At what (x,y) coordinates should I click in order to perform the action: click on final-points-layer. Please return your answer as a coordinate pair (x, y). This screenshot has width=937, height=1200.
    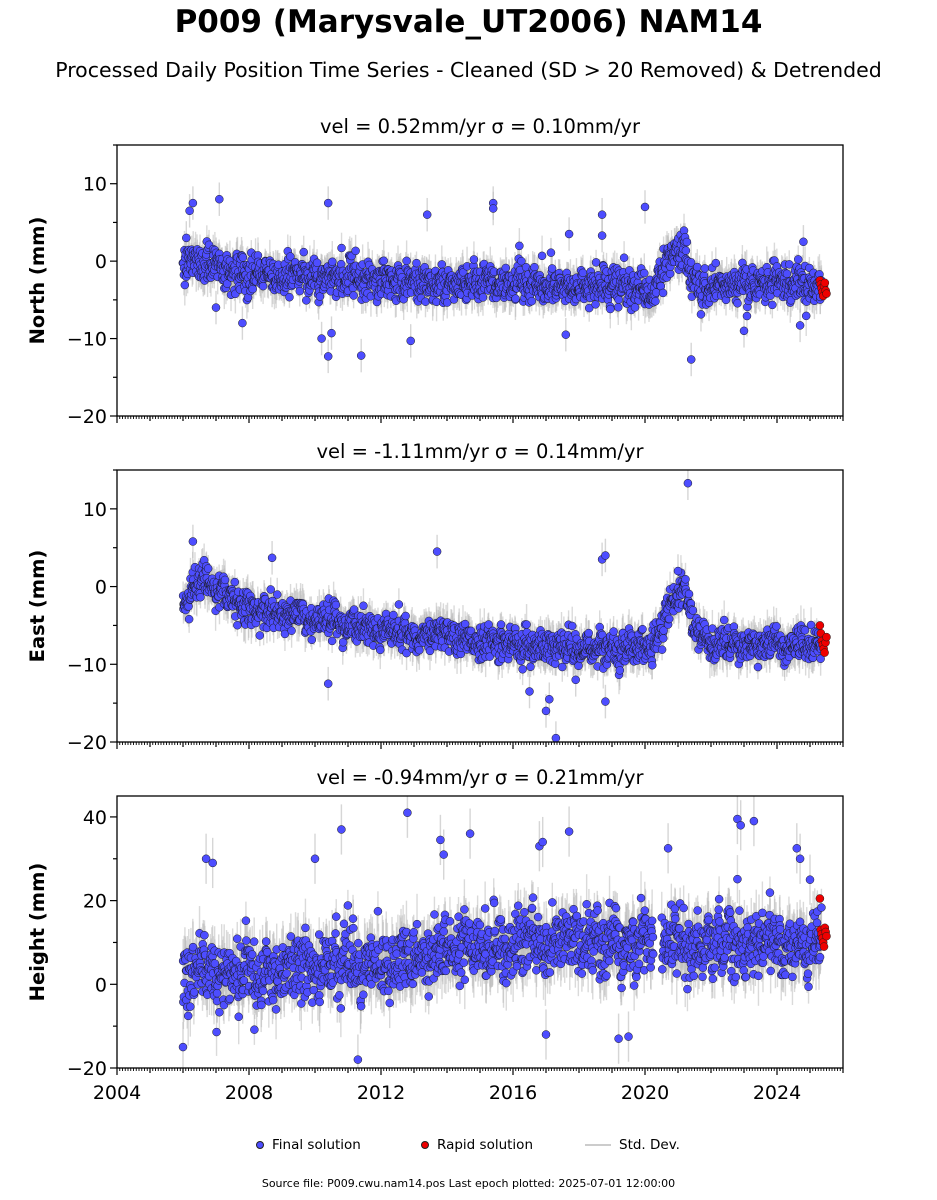
    Looking at the image, I should click on (502, 279).